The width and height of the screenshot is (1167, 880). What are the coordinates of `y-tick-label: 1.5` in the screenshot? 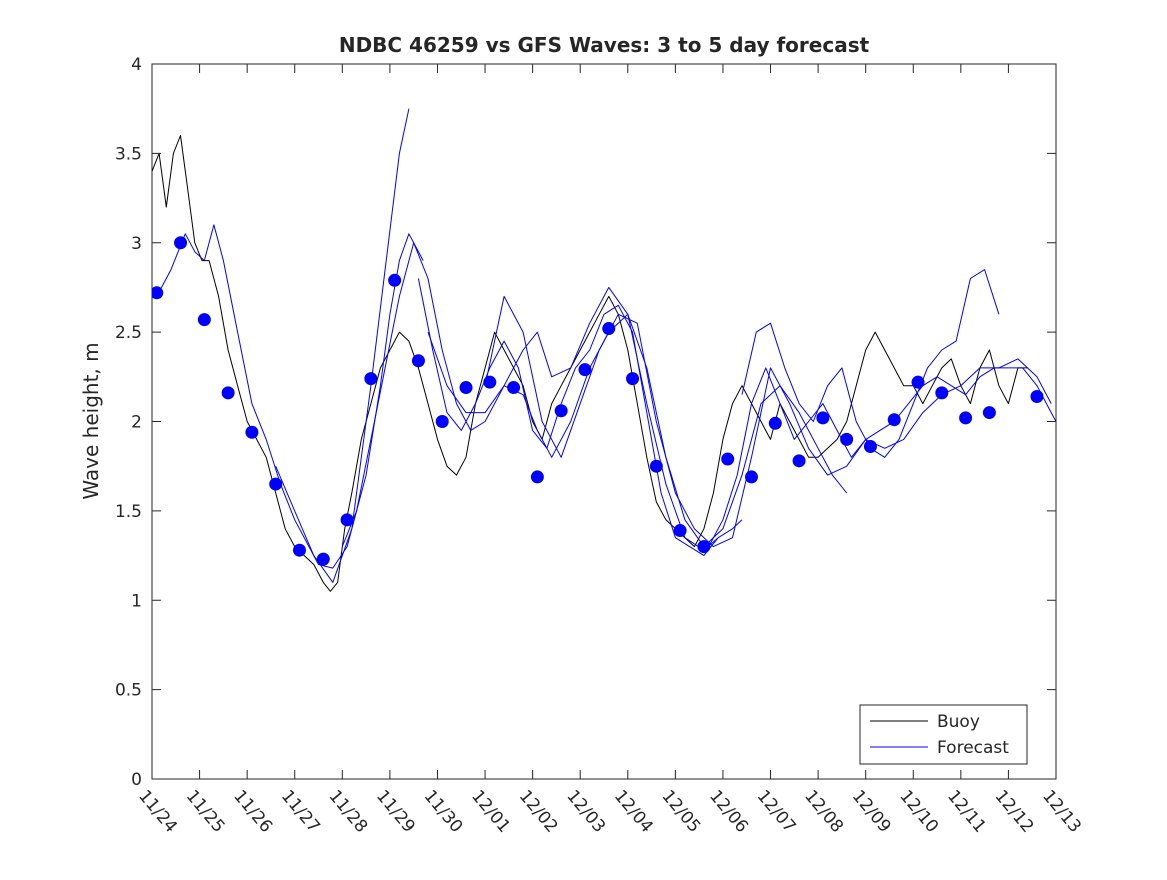 It's located at (128, 512).